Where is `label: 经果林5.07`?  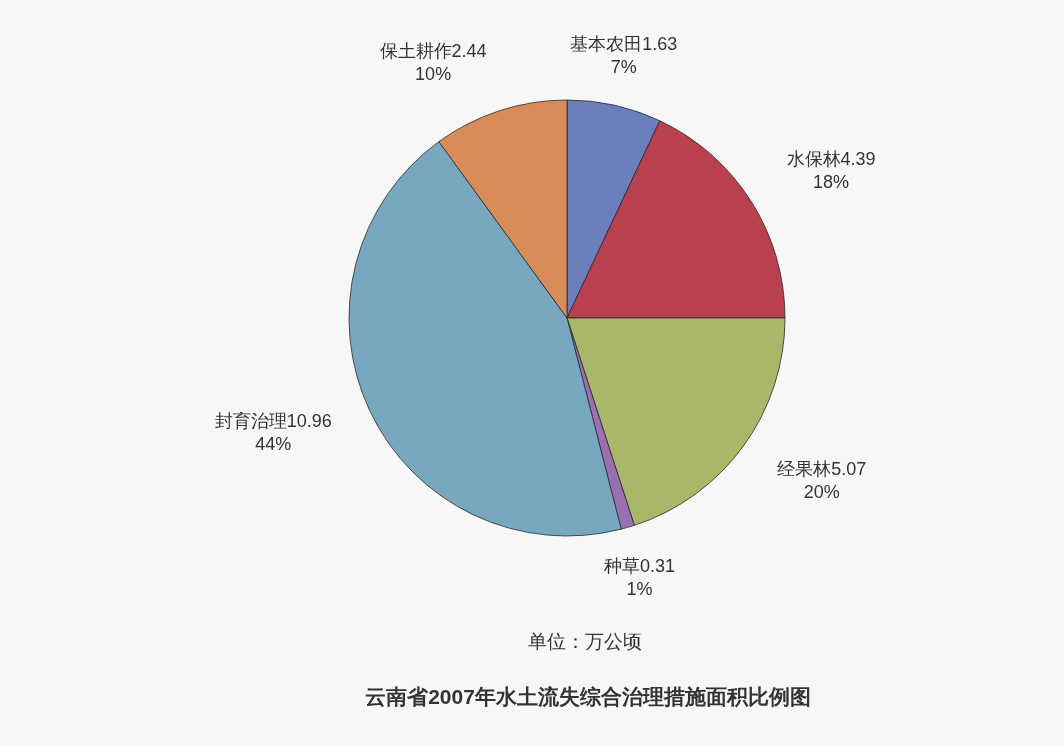 label: 经果林5.07 is located at coordinates (822, 468).